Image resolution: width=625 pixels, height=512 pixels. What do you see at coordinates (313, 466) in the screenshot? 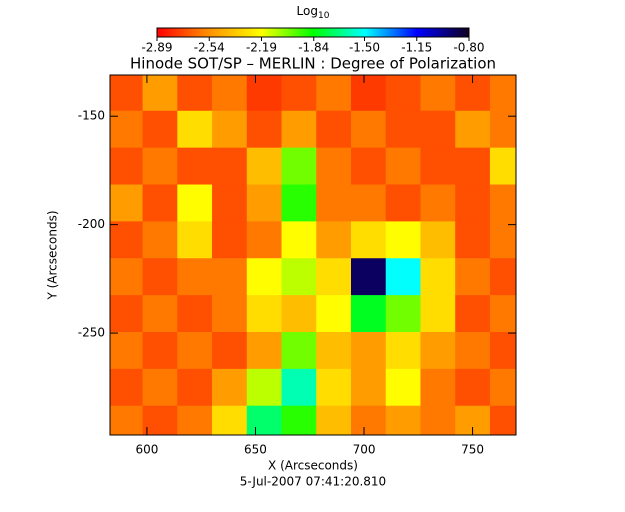
I see `x-axis-label: X (Arcseconds)` at bounding box center [313, 466].